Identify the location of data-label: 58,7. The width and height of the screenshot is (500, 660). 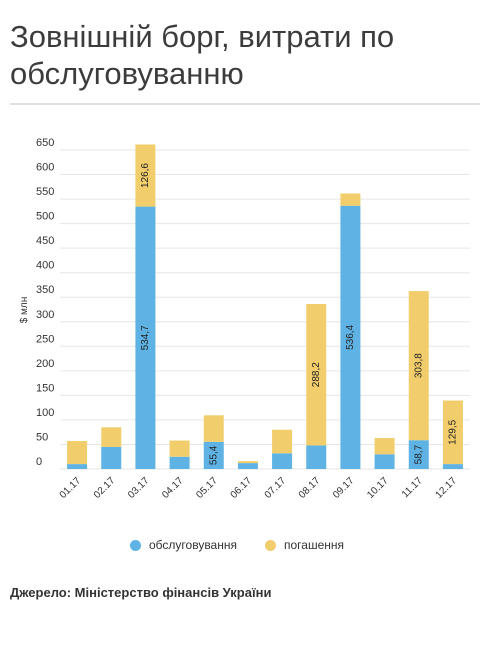
(418, 454).